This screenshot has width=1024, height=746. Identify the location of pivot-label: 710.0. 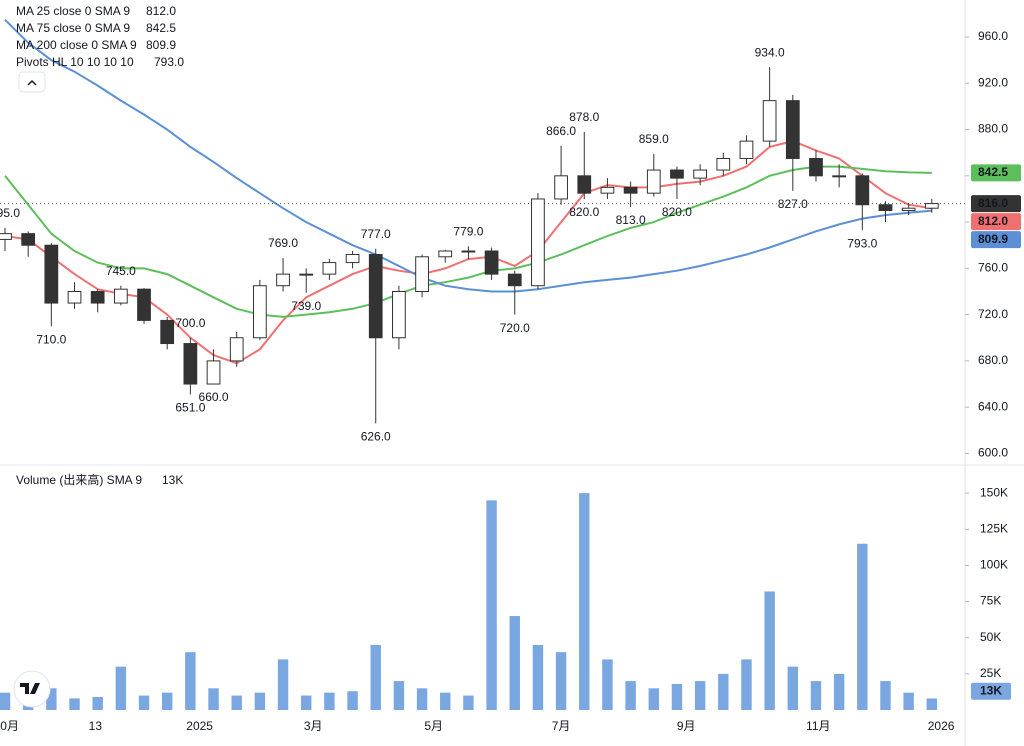
(51, 339).